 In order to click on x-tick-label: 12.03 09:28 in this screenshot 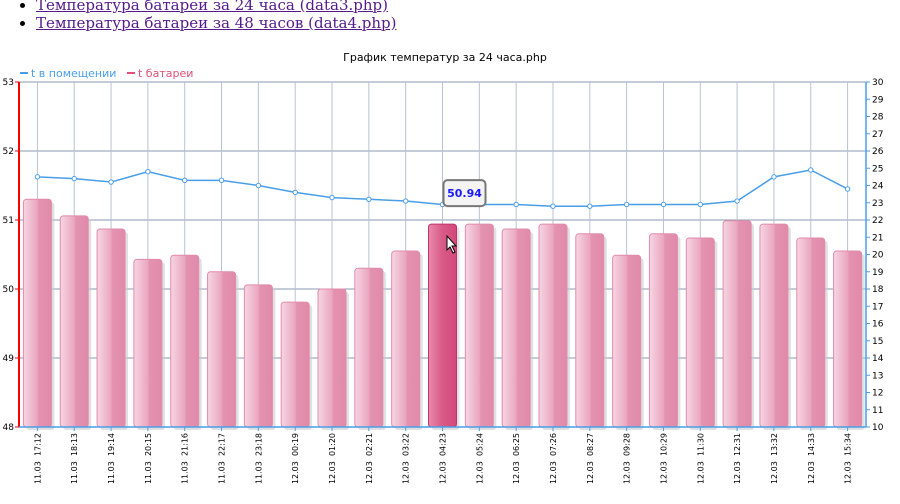, I will do `click(627, 458)`.